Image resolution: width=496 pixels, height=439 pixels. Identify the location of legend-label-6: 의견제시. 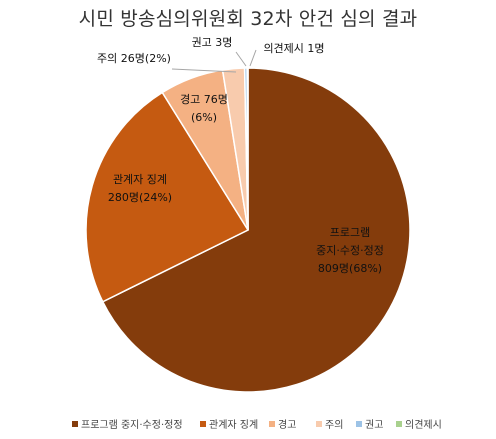
(423, 425).